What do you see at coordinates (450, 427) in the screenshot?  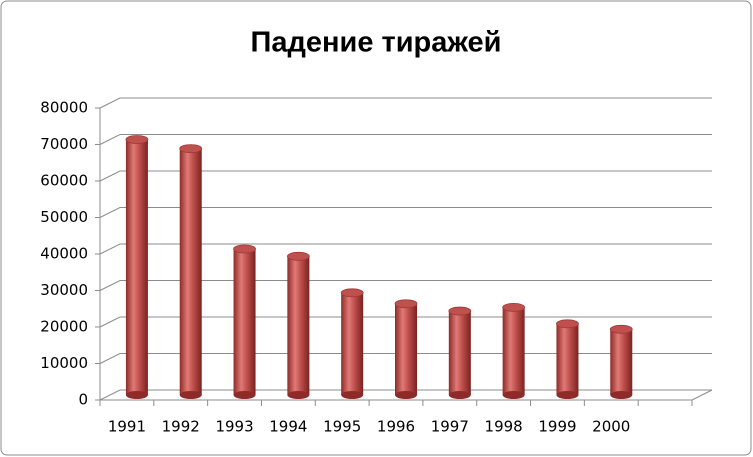 I see `x-tick-label: 1997` at bounding box center [450, 427].